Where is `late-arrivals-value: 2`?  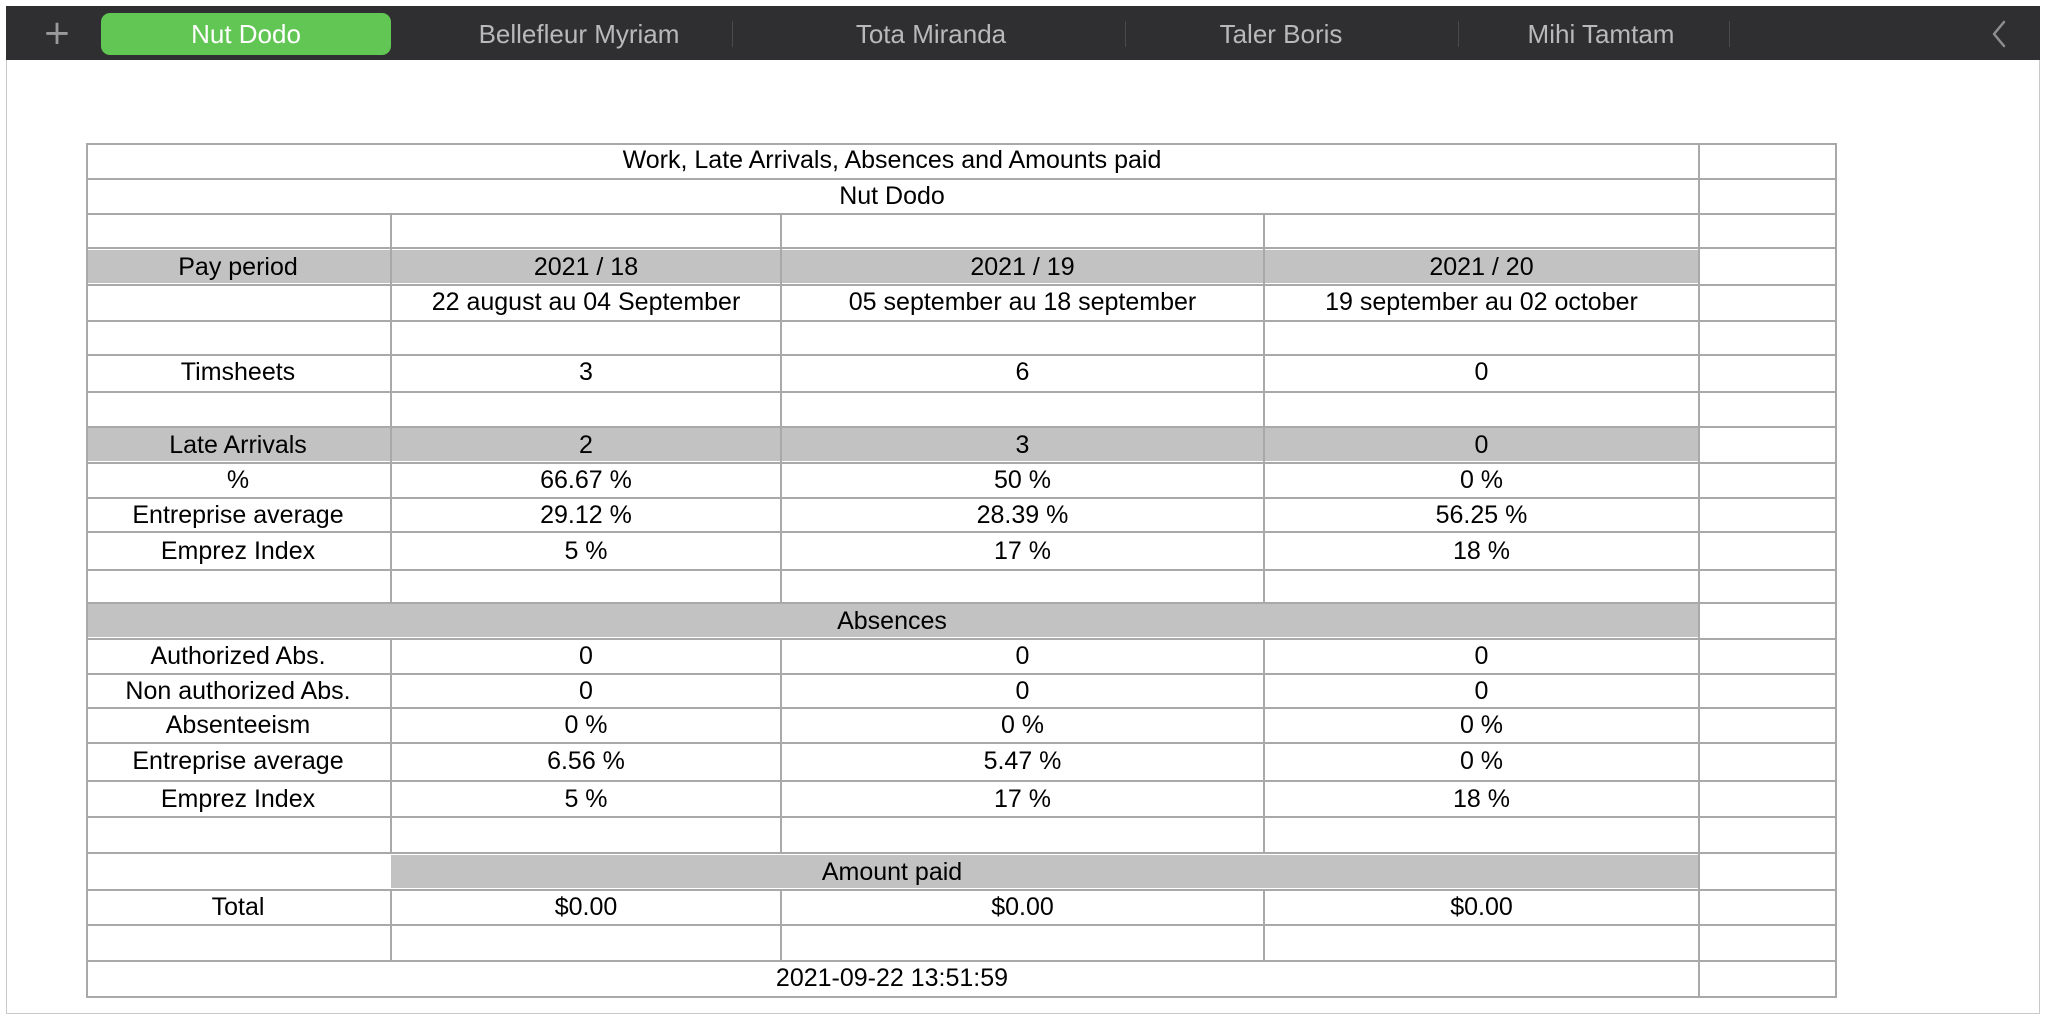 late-arrivals-value: 2 is located at coordinates (586, 445).